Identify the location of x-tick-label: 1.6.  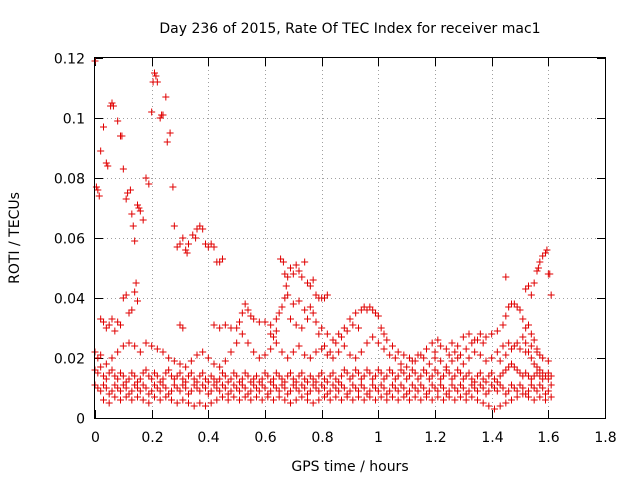
(548, 438).